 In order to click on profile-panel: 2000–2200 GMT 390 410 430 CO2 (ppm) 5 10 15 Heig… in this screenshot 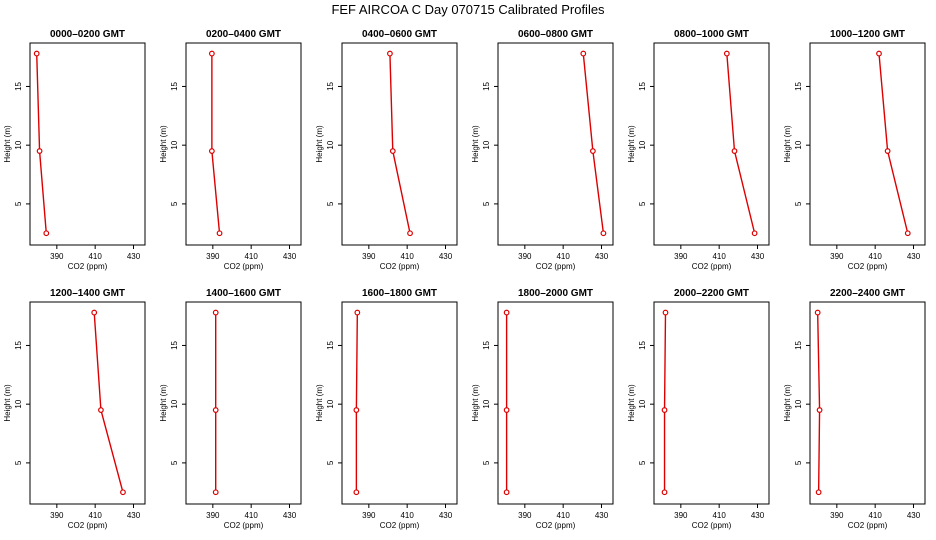, I will do `click(698, 409)`.